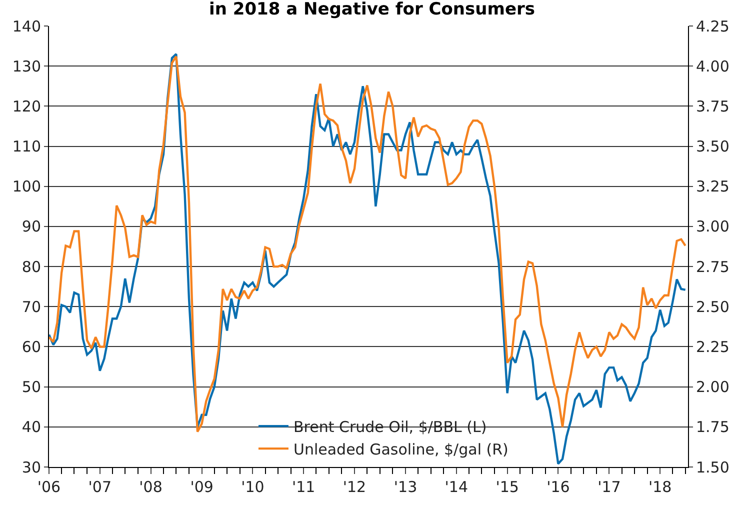 This screenshot has height=508, width=744. What do you see at coordinates (31, 467) in the screenshot?
I see `y-tick-label: 30` at bounding box center [31, 467].